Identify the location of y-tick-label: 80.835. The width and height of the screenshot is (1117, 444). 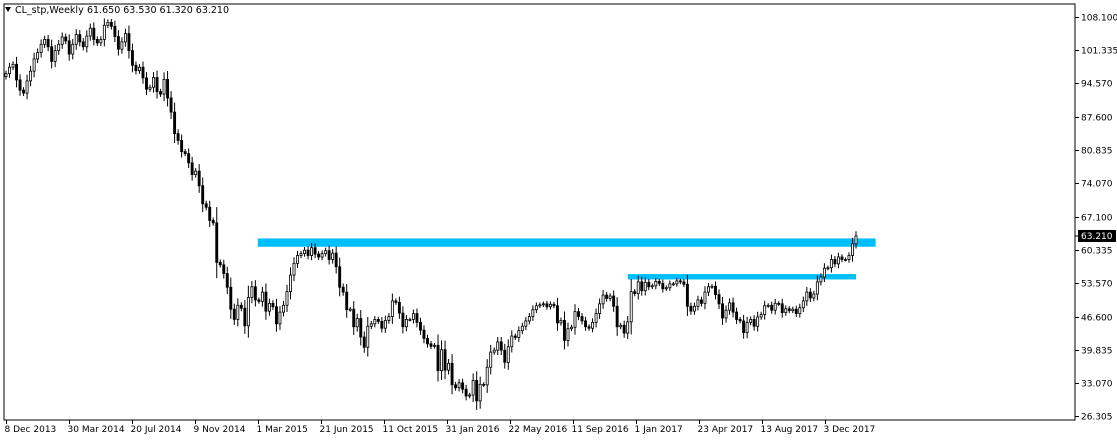
(1097, 152).